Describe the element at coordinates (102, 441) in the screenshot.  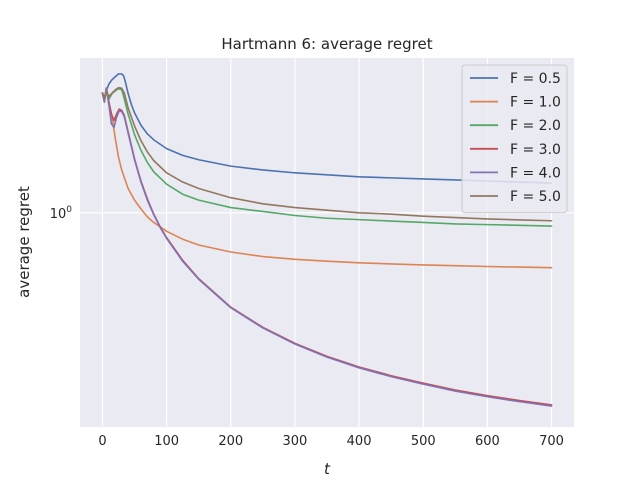
I see `x-tick-label: 0` at that location.